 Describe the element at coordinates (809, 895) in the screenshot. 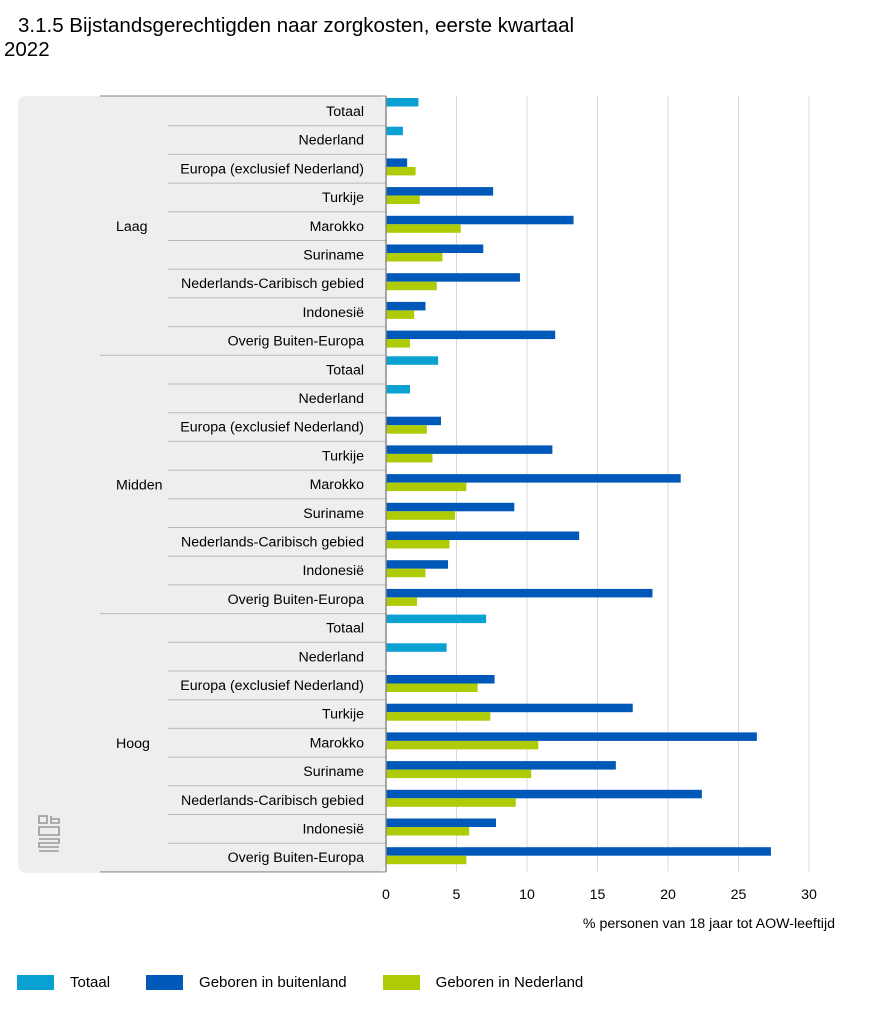

I see `x-tick-label: 30` at that location.